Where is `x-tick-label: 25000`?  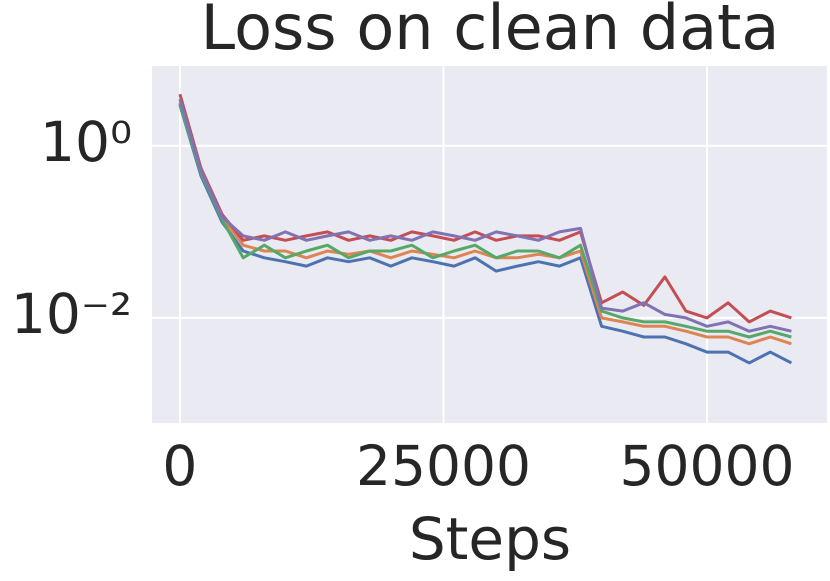
x-tick-label: 25000 is located at coordinates (443, 466).